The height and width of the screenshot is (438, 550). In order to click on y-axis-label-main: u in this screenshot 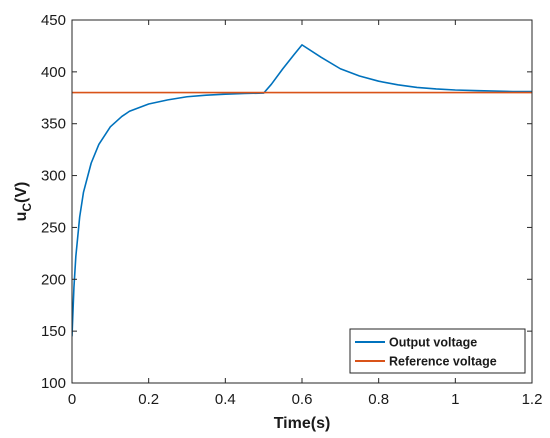, I will do `click(21, 217)`.